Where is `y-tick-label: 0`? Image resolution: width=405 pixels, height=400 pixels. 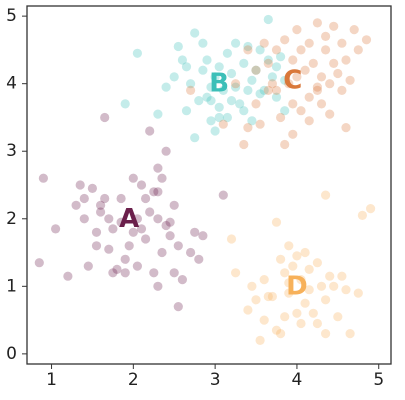 y-tick-label: 0 is located at coordinates (11, 354).